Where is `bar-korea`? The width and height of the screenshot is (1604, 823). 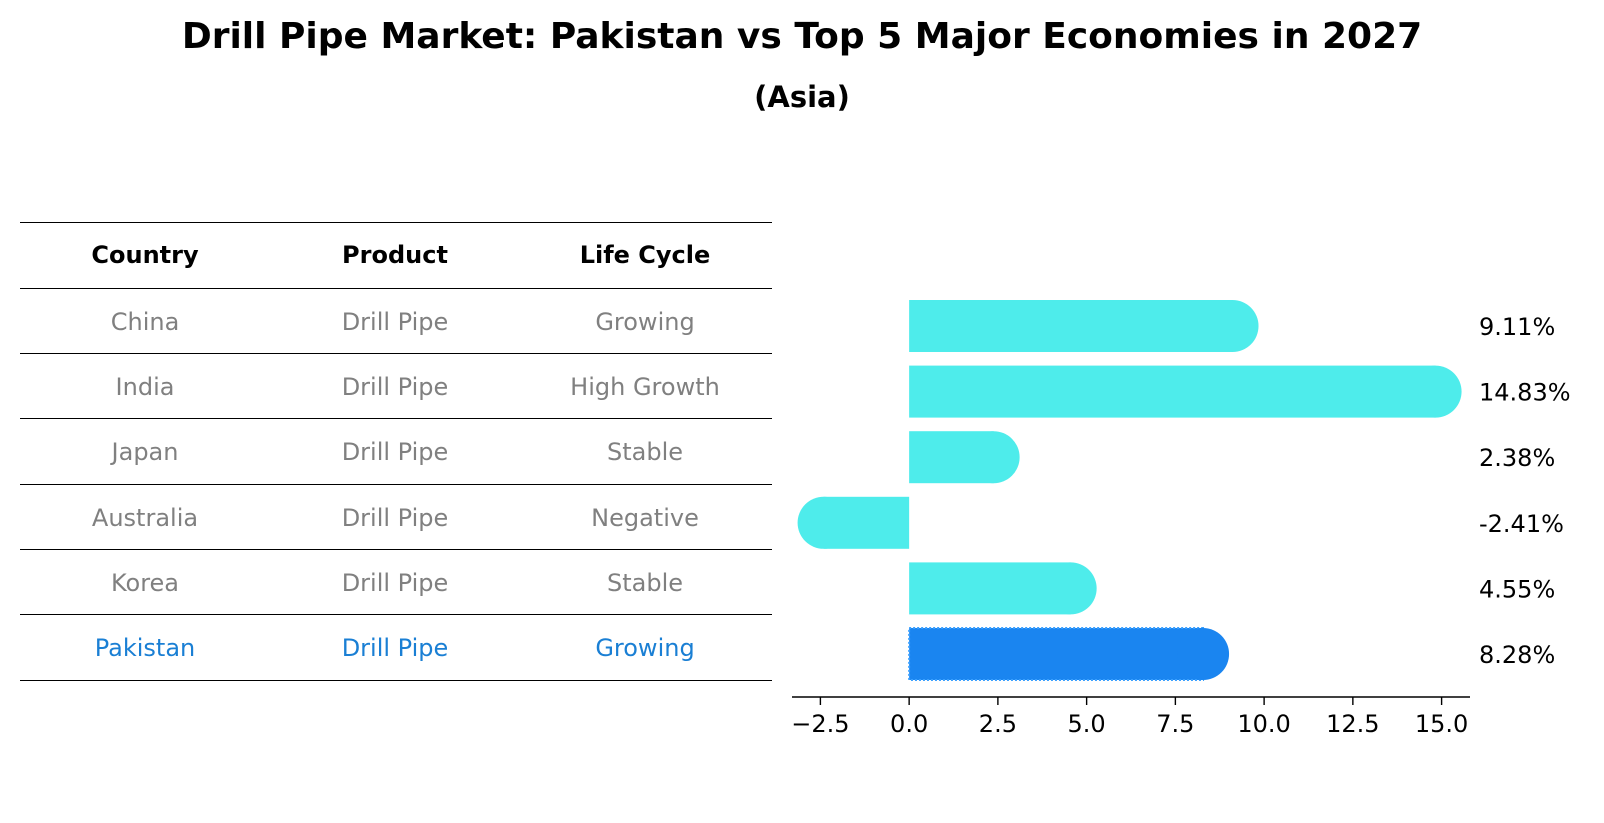 bar-korea is located at coordinates (1003, 588).